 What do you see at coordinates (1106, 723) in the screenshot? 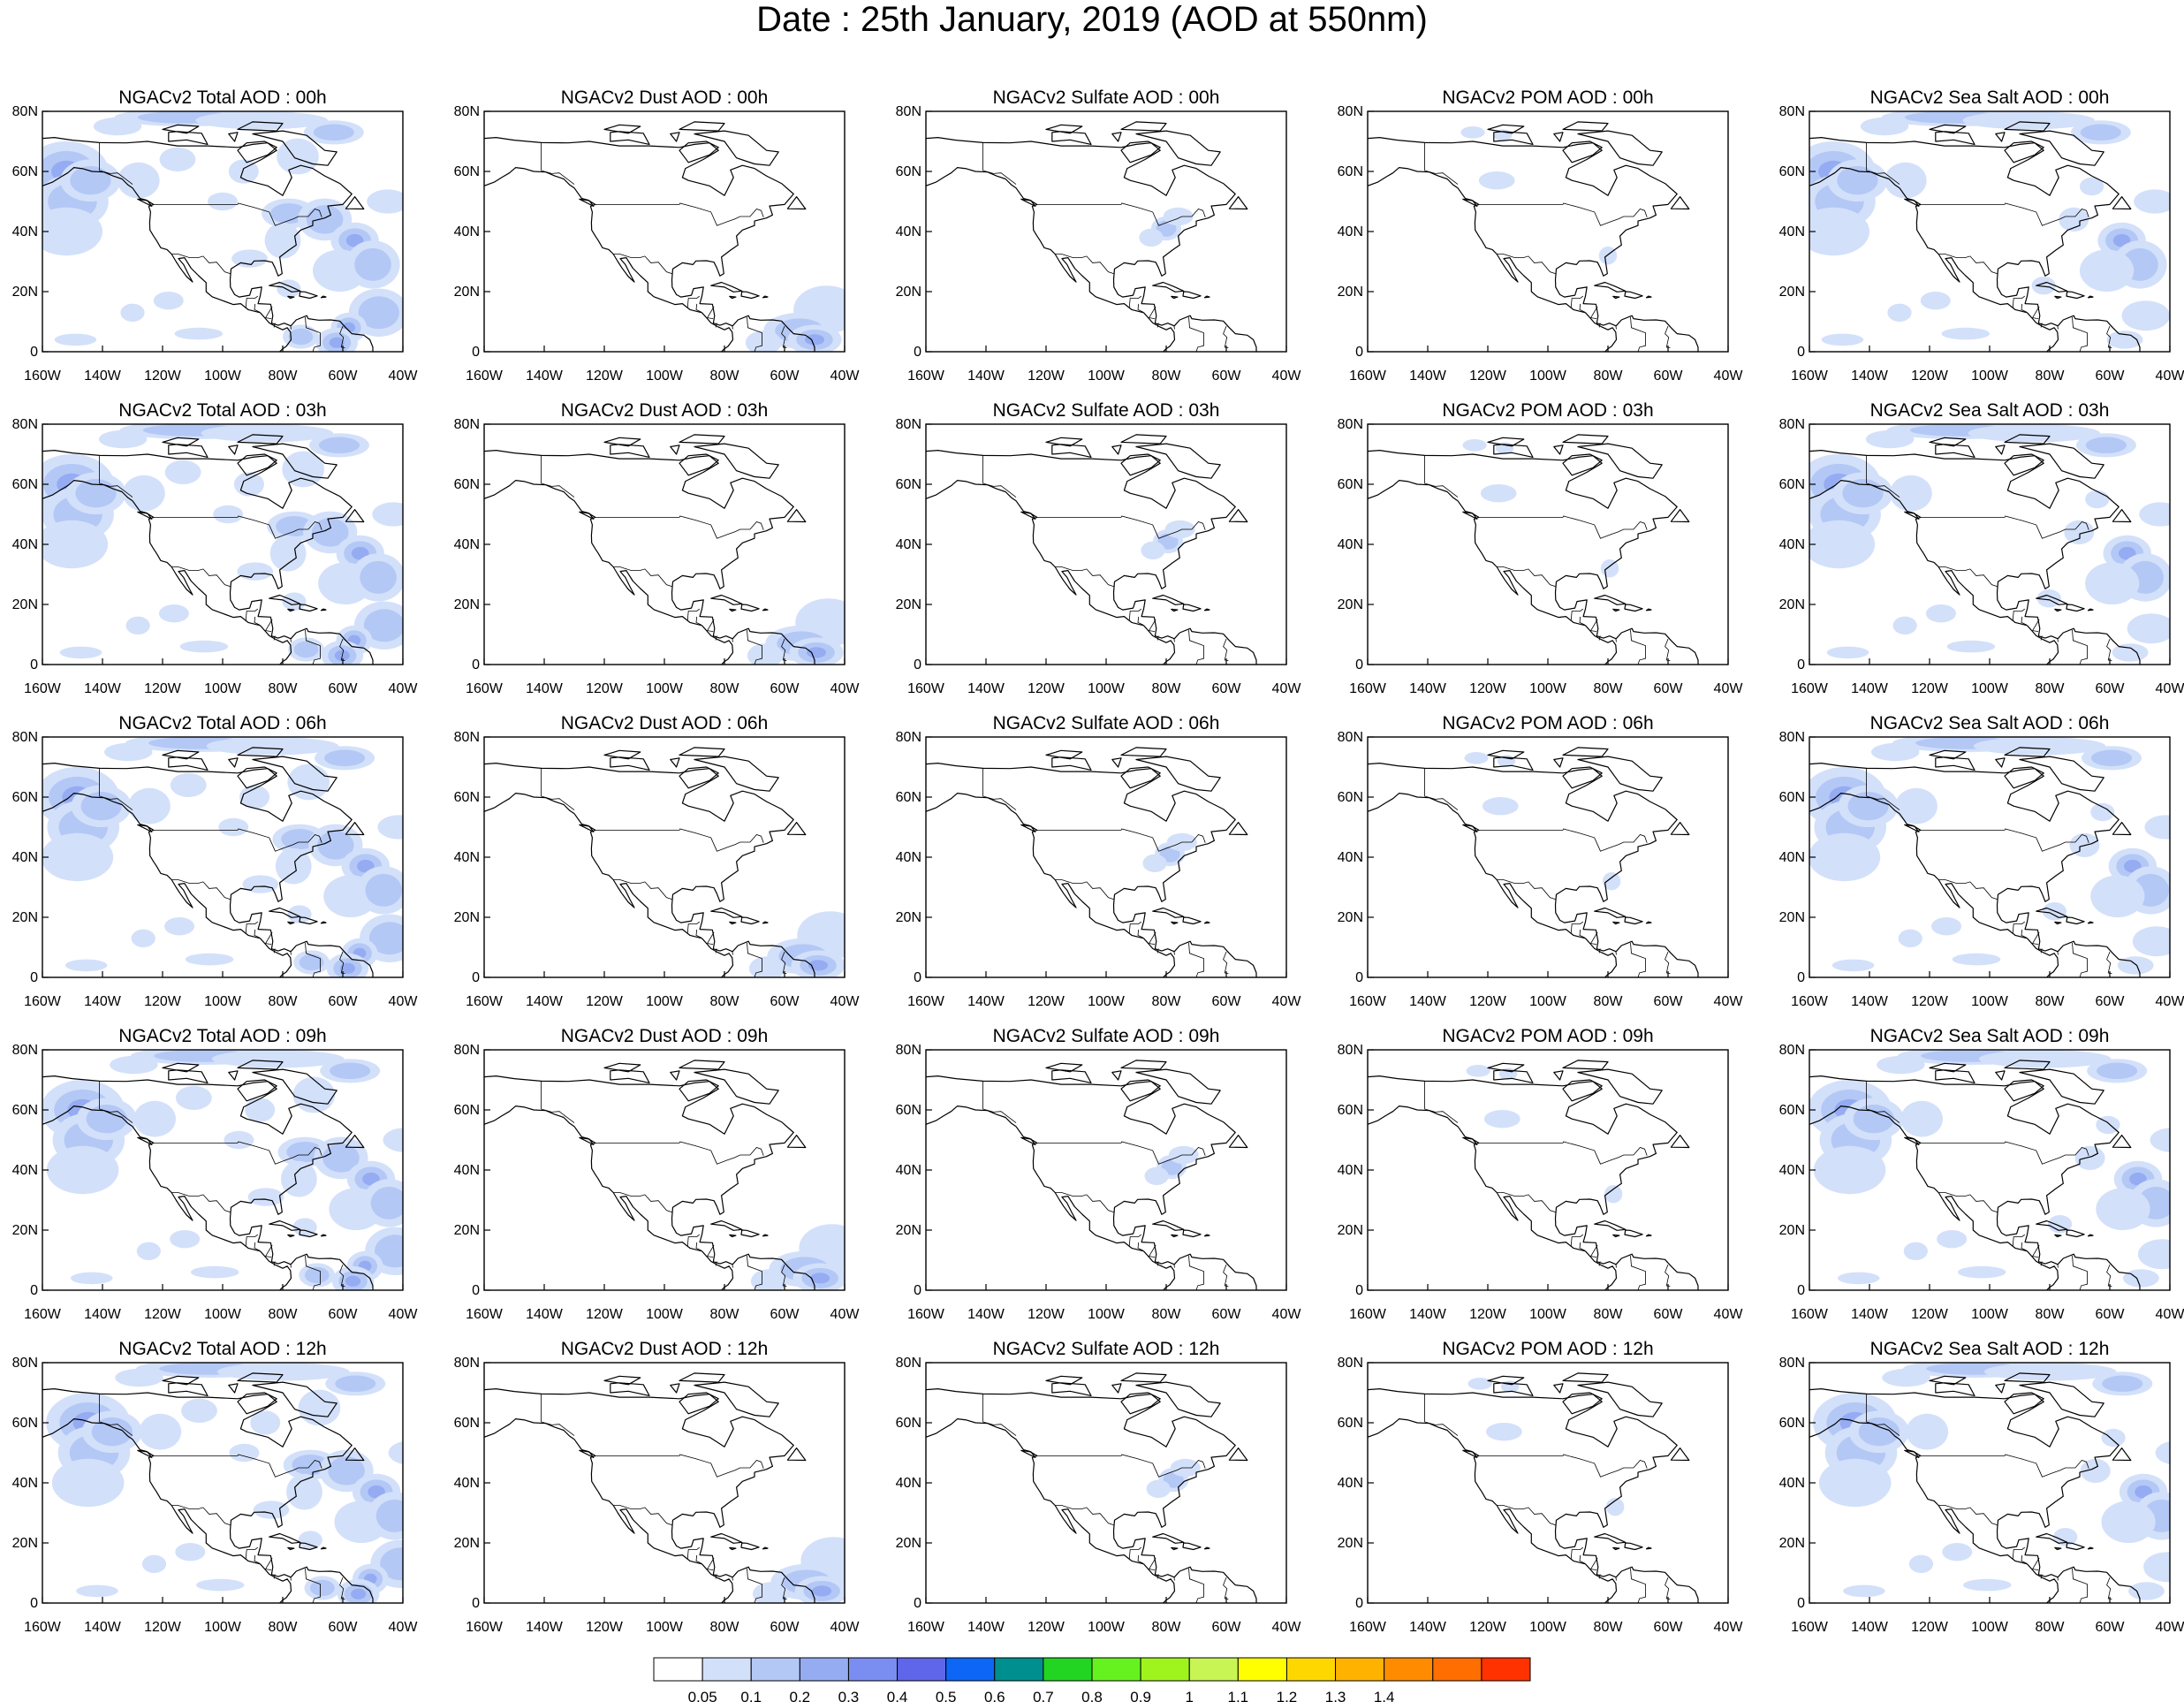
I see `panel-title: NGACv2 Sulfate AOD : 06h` at bounding box center [1106, 723].